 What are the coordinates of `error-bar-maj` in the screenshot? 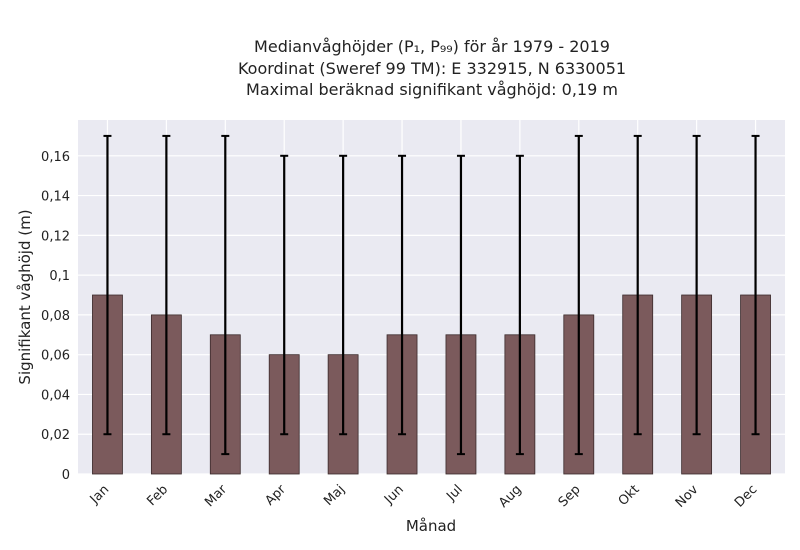 It's located at (343, 295).